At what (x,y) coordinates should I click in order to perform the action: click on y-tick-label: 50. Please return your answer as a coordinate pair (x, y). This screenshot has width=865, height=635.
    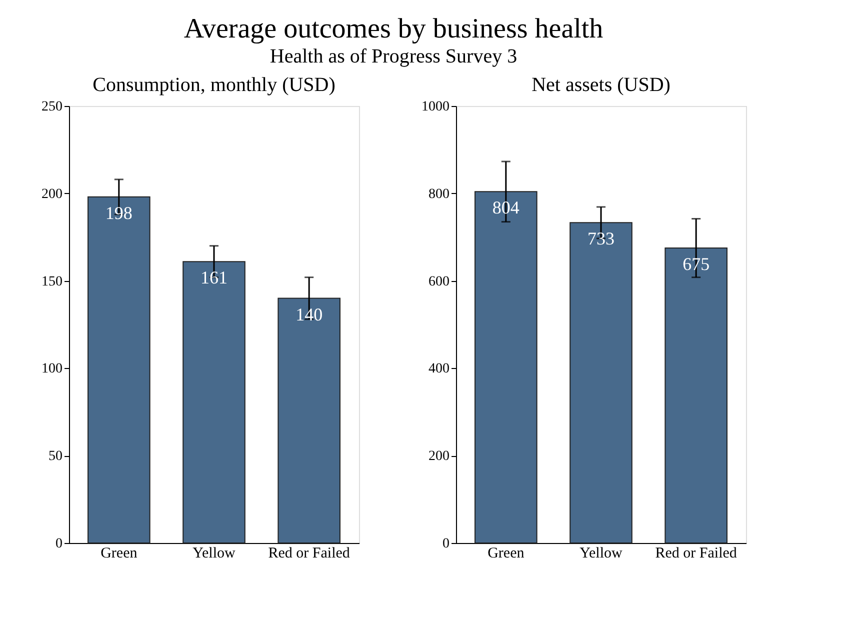
    Looking at the image, I should click on (55, 456).